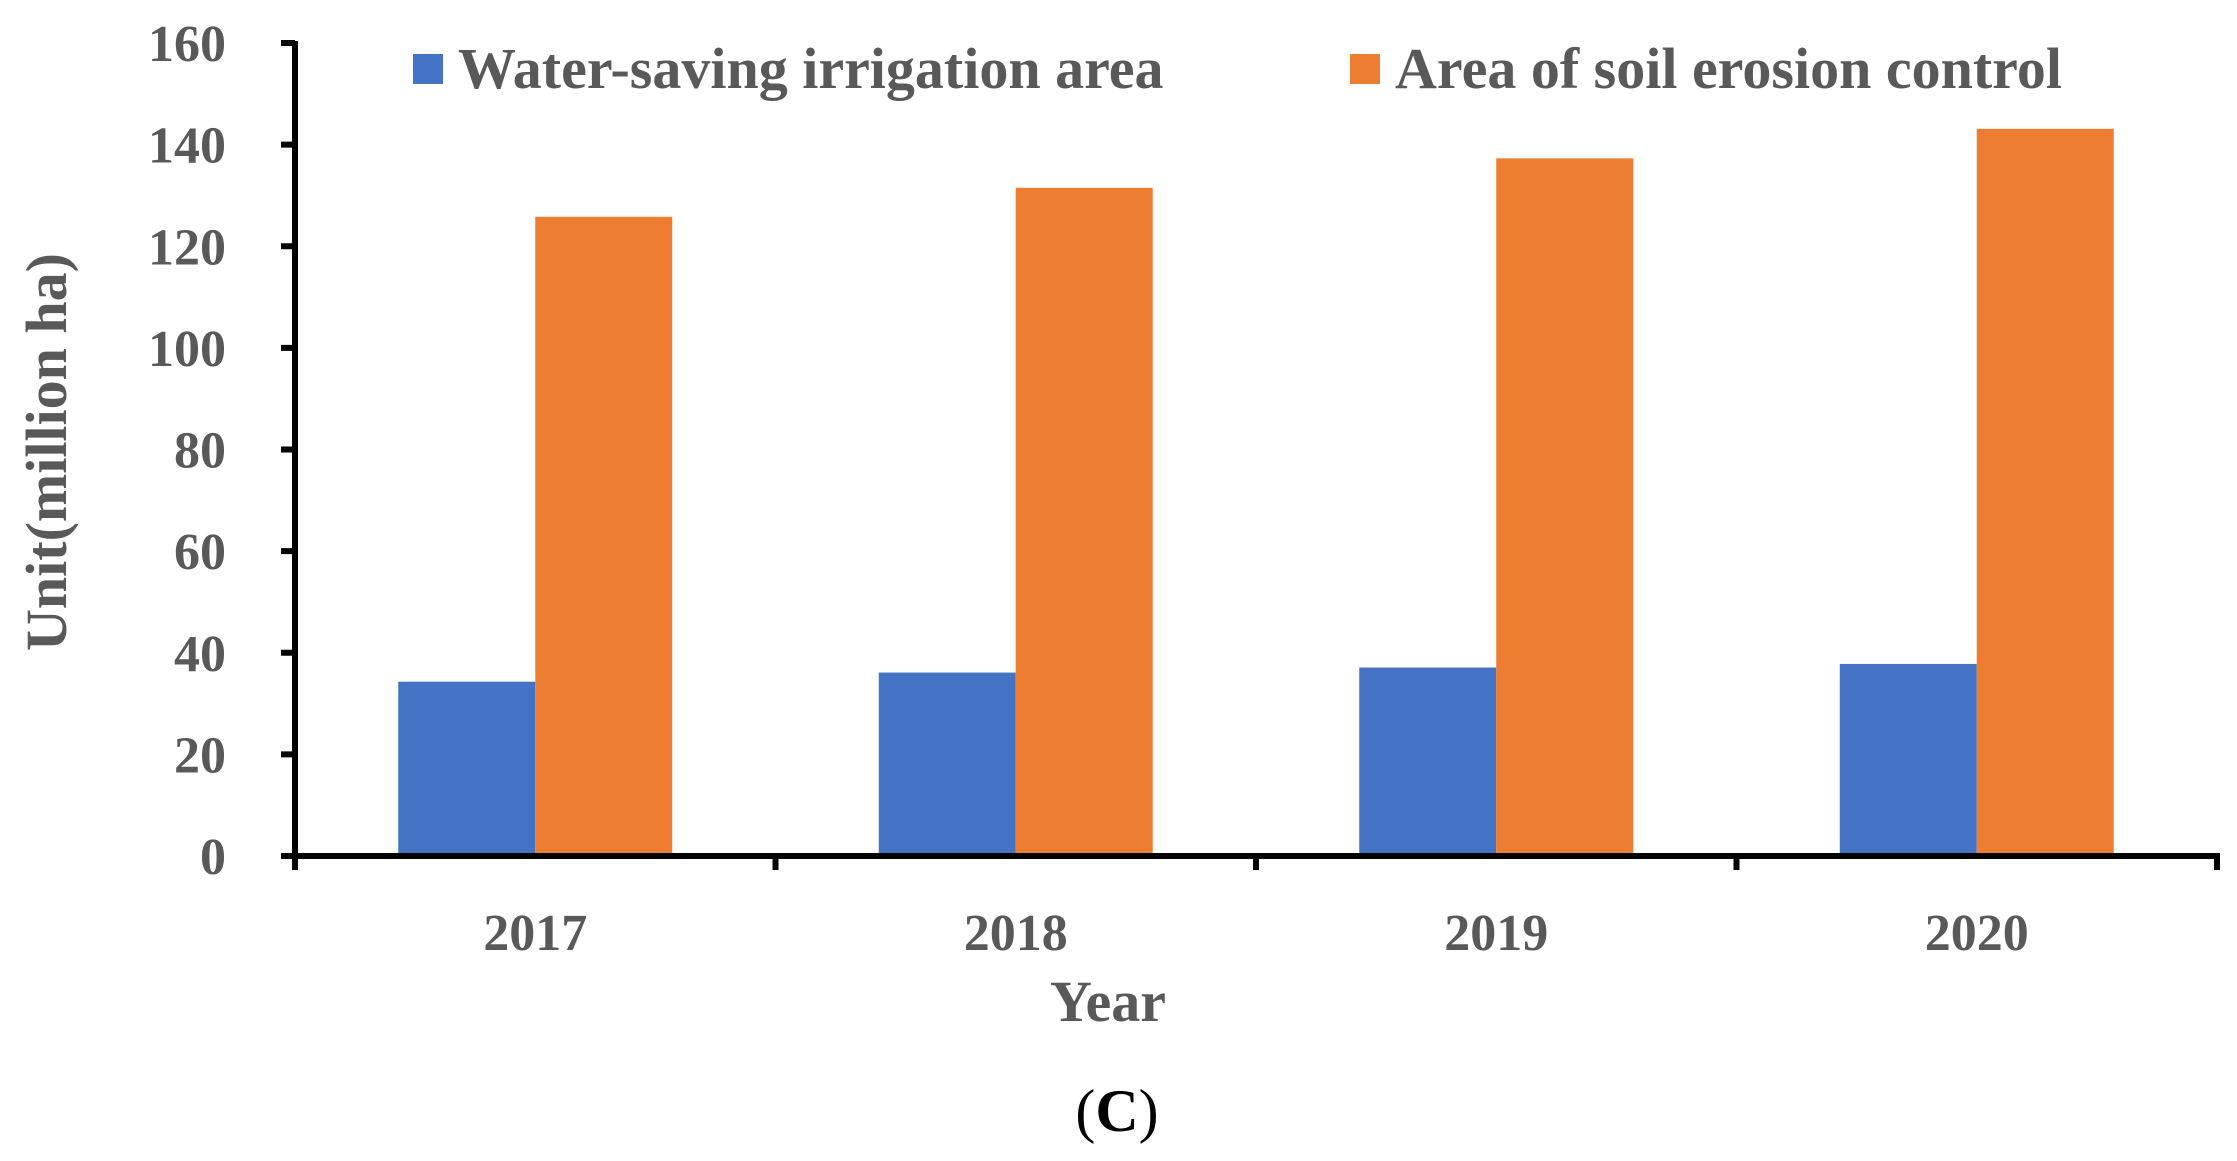  Describe the element at coordinates (2045, 492) in the screenshot. I see `bar-erosion-2020` at that location.